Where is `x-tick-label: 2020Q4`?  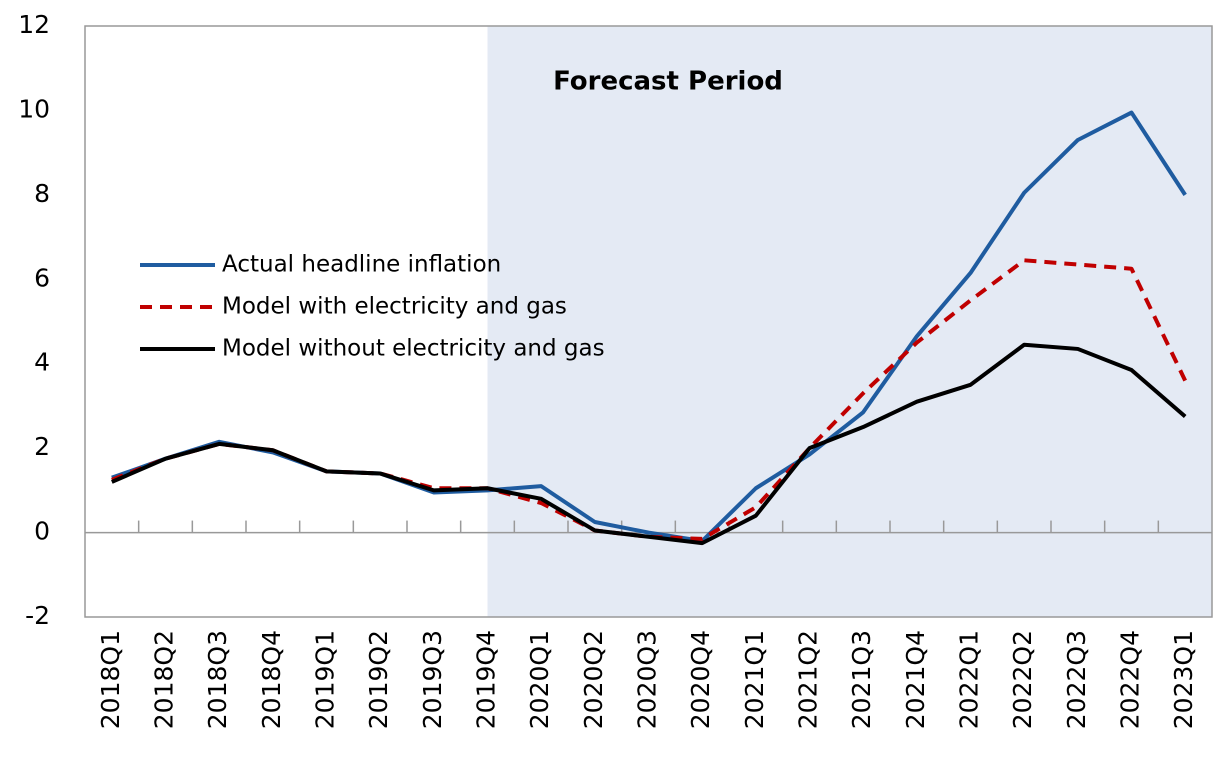 x-tick-label: 2020Q4 is located at coordinates (700, 679).